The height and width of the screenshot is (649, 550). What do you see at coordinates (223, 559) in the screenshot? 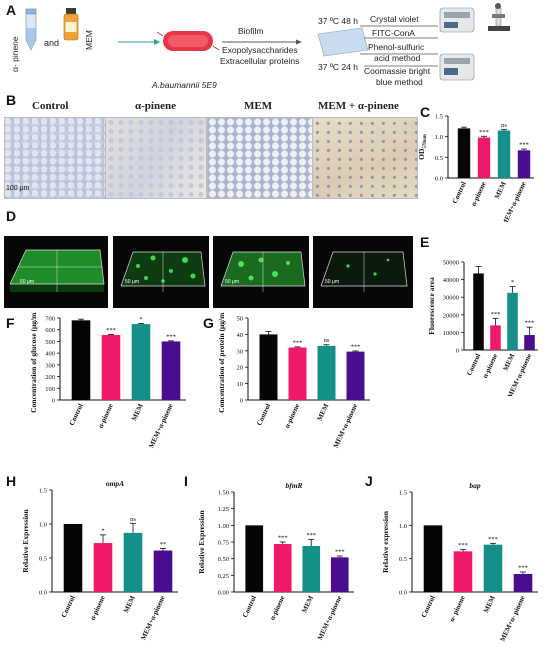
I see `y-tick-label: 0.50` at bounding box center [223, 559].